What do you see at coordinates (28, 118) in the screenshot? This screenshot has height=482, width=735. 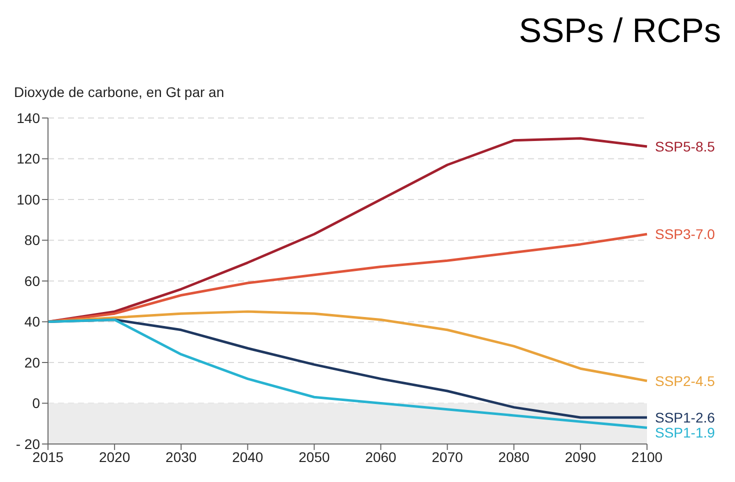 I see `y-tick-label: 140` at bounding box center [28, 118].